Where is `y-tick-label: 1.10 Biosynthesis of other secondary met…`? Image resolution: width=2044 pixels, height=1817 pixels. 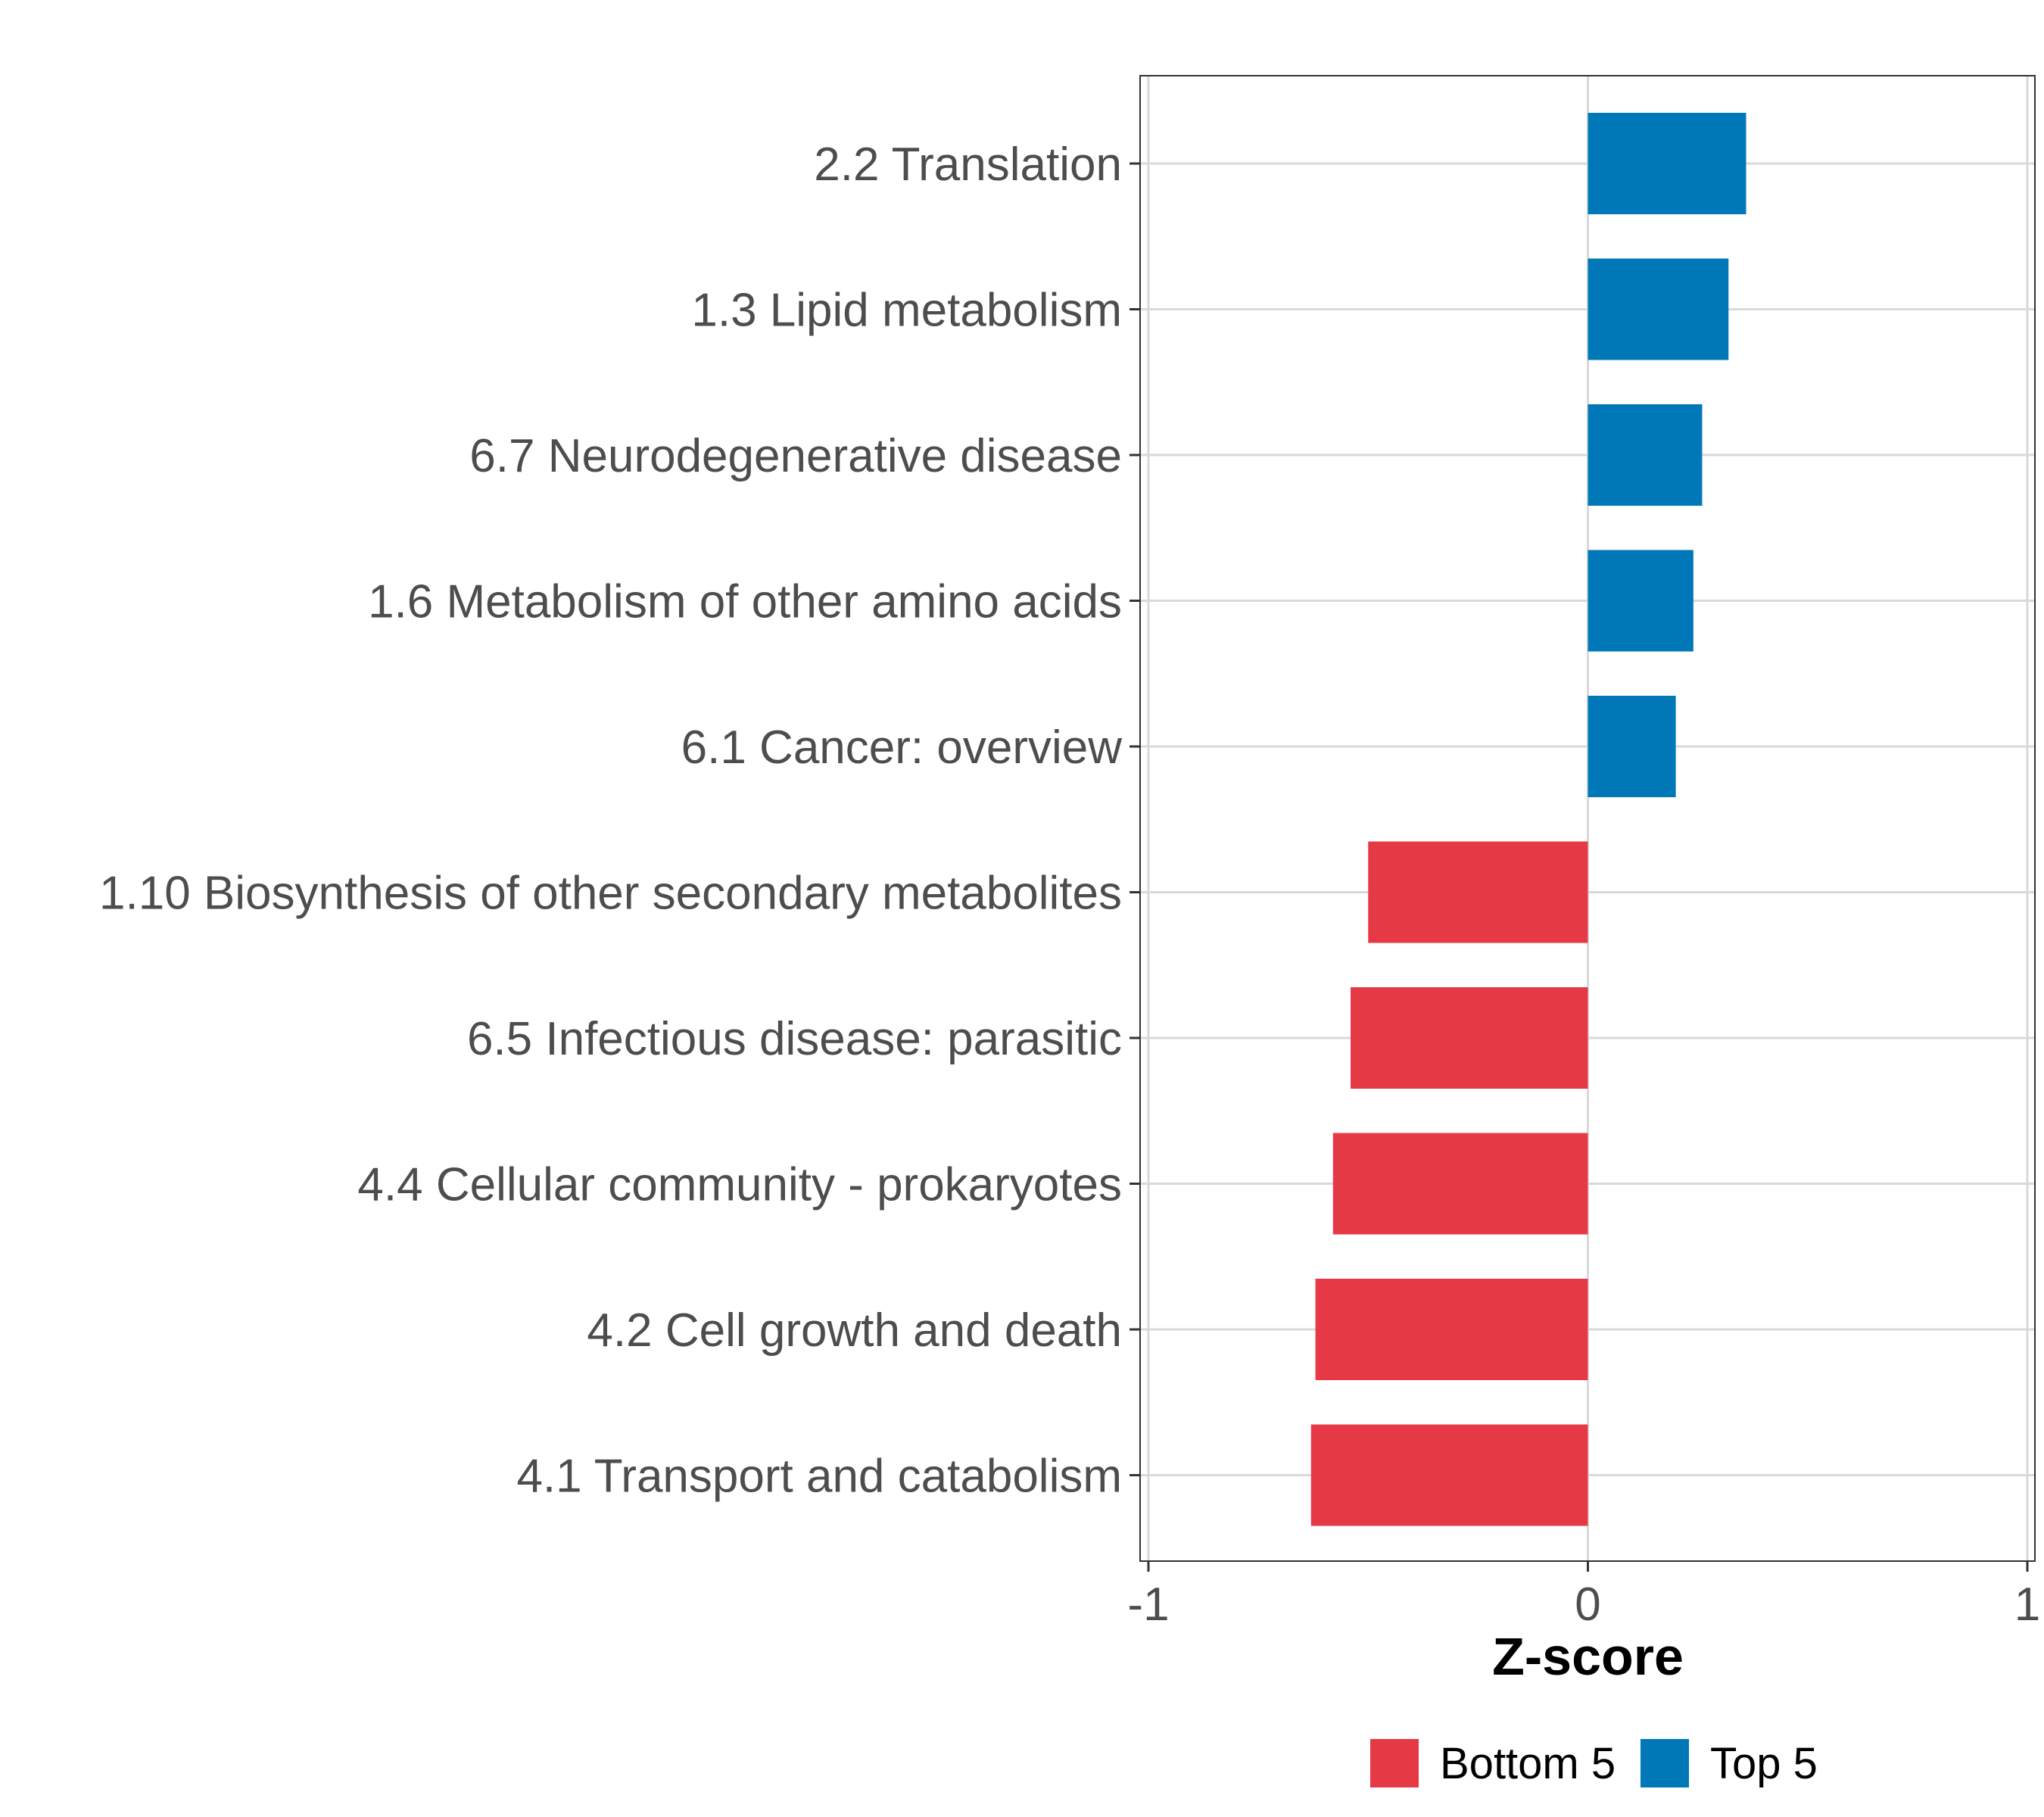
y-tick-label: 1.10 Biosynthesis of other secondary met… is located at coordinates (610, 894).